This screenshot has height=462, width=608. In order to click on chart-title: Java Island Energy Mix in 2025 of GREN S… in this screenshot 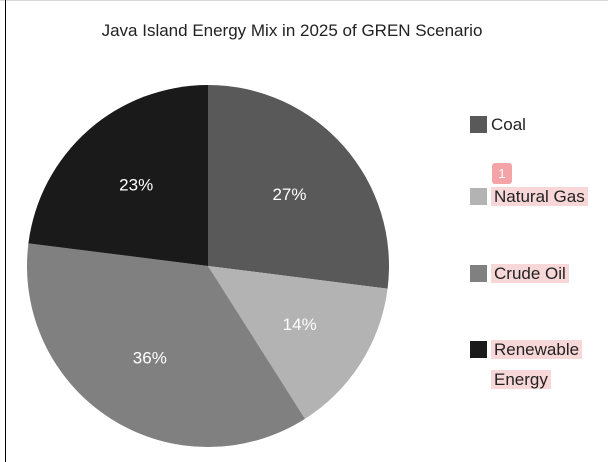, I will do `click(292, 30)`.